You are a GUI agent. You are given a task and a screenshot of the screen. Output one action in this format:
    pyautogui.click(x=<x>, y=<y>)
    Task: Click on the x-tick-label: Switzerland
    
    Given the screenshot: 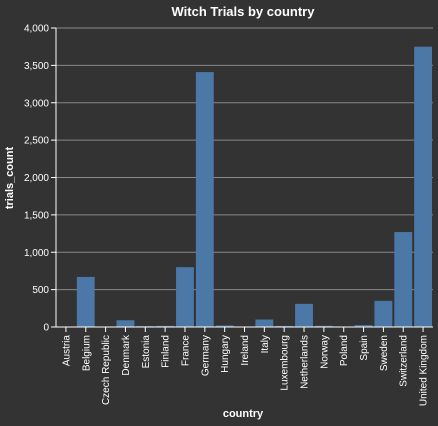 What is the action you would take?
    pyautogui.click(x=404, y=361)
    